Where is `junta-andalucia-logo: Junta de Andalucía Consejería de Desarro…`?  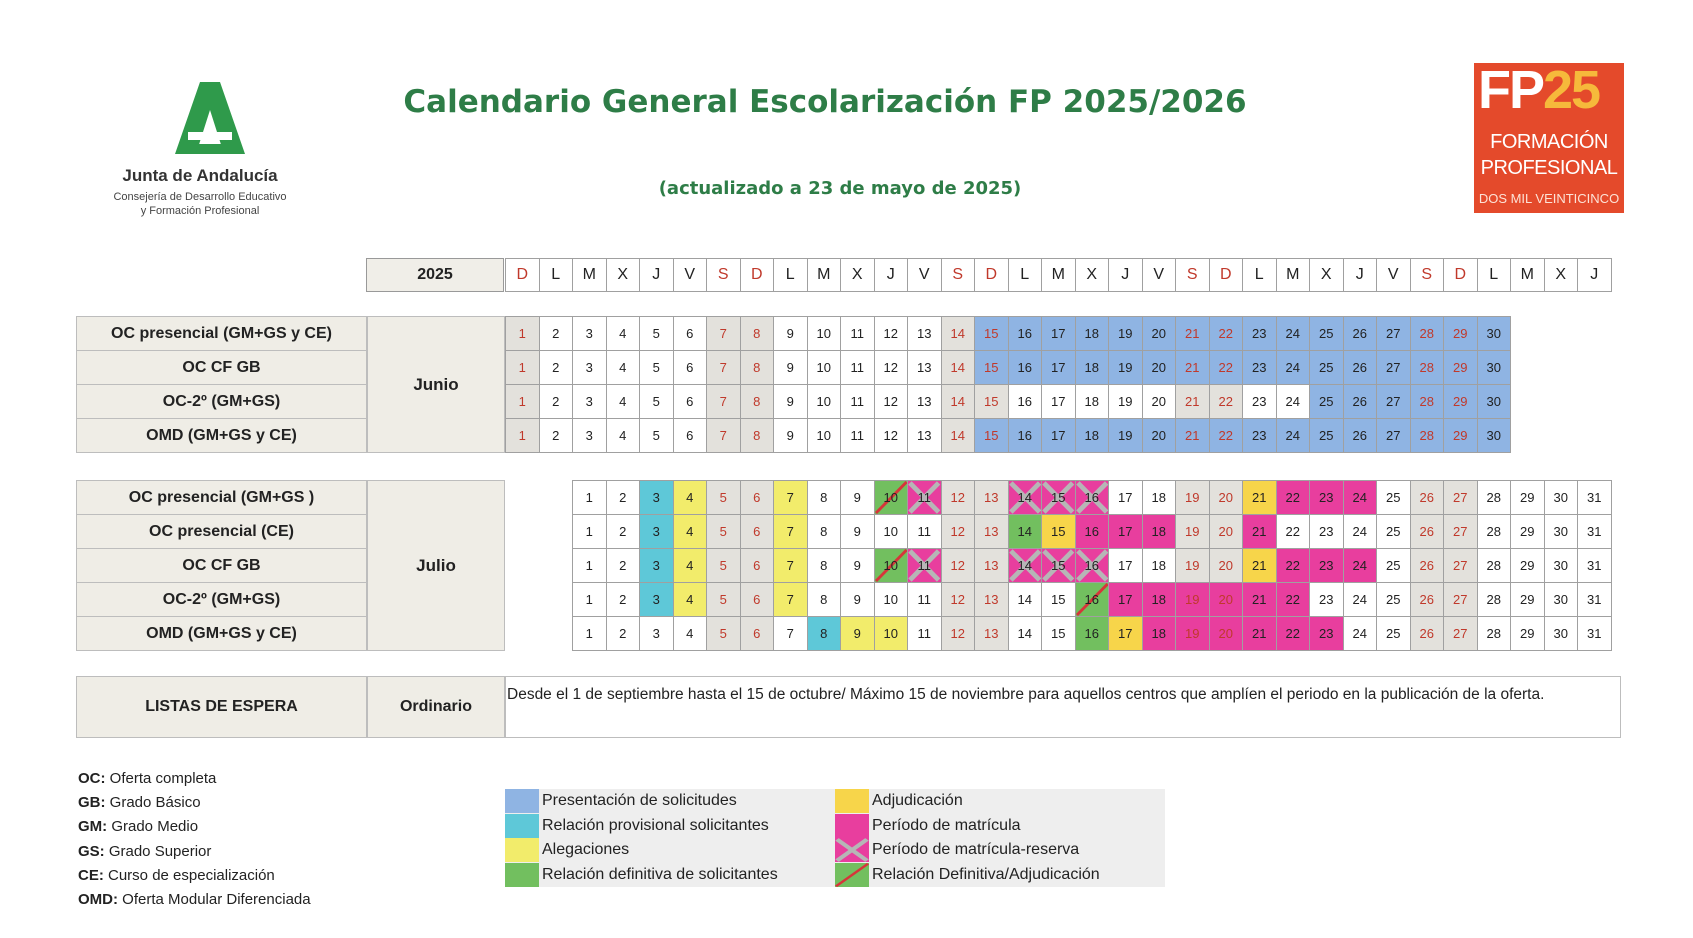 junta-andalucia-logo: Junta de Andalucía Consejería de Desarro… is located at coordinates (200, 146).